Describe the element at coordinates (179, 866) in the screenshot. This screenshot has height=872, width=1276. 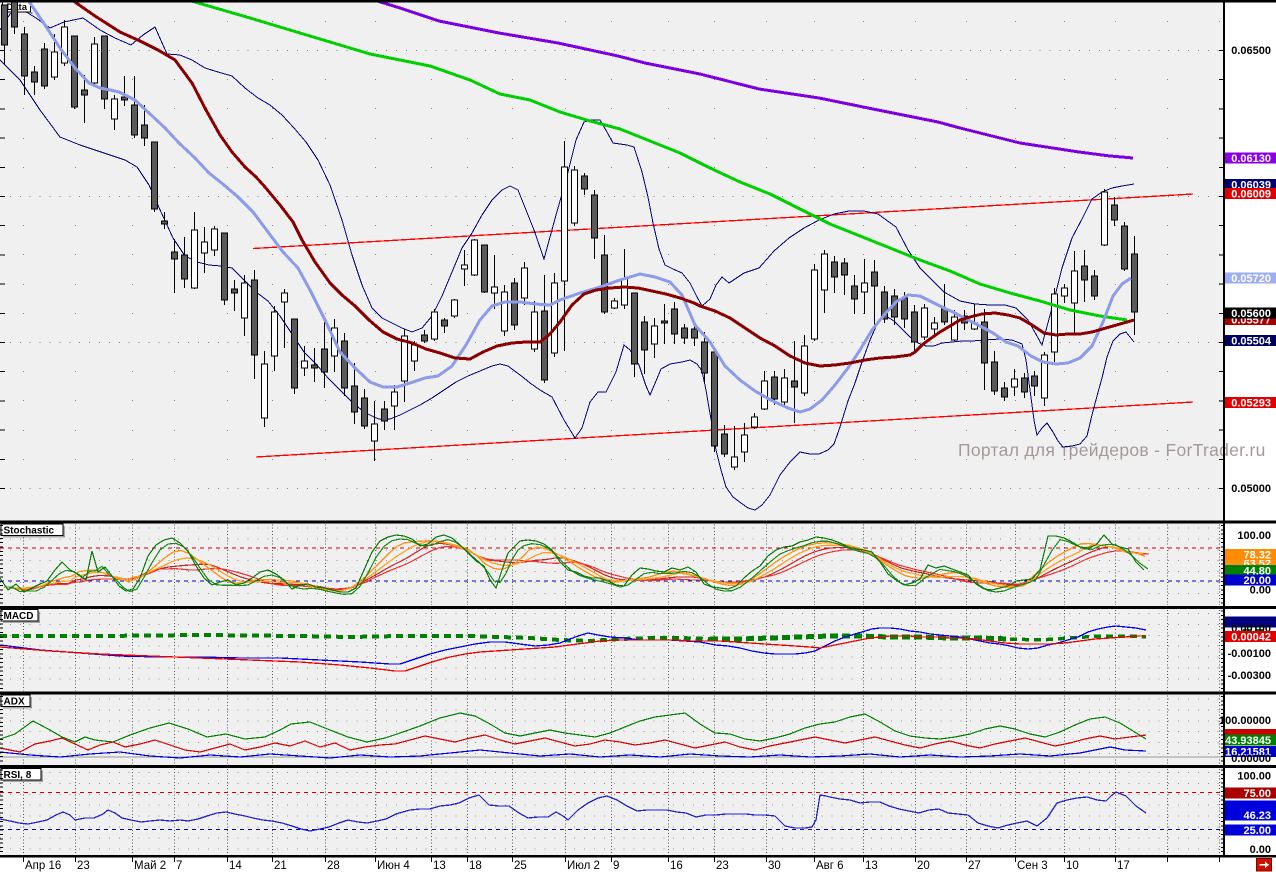
I see `svg-text: 7` at that location.